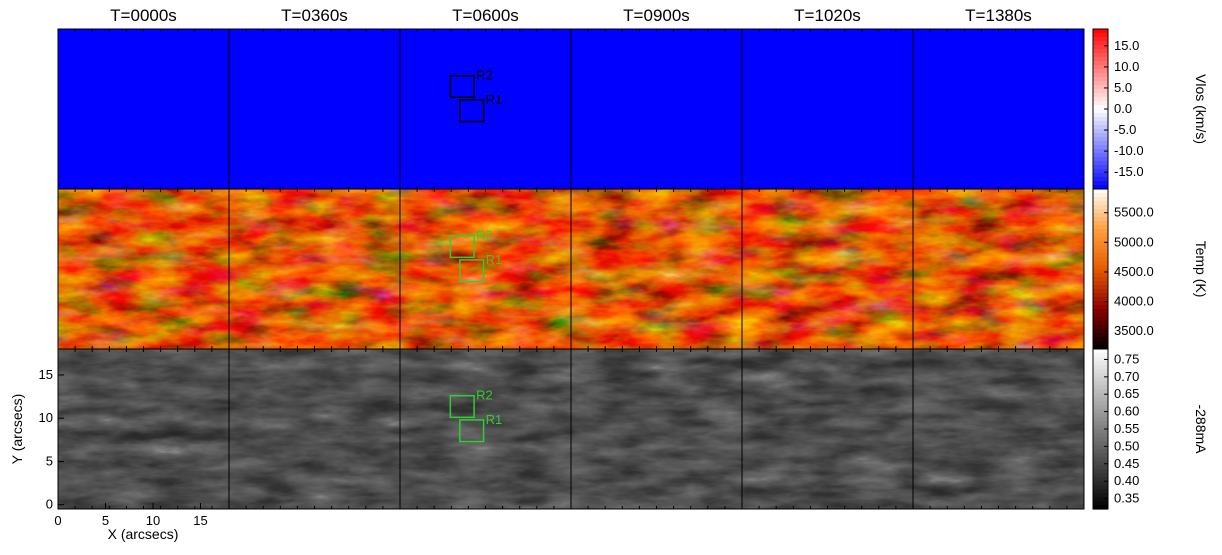  I want to click on region-label-r2: R2, so click(484, 395).